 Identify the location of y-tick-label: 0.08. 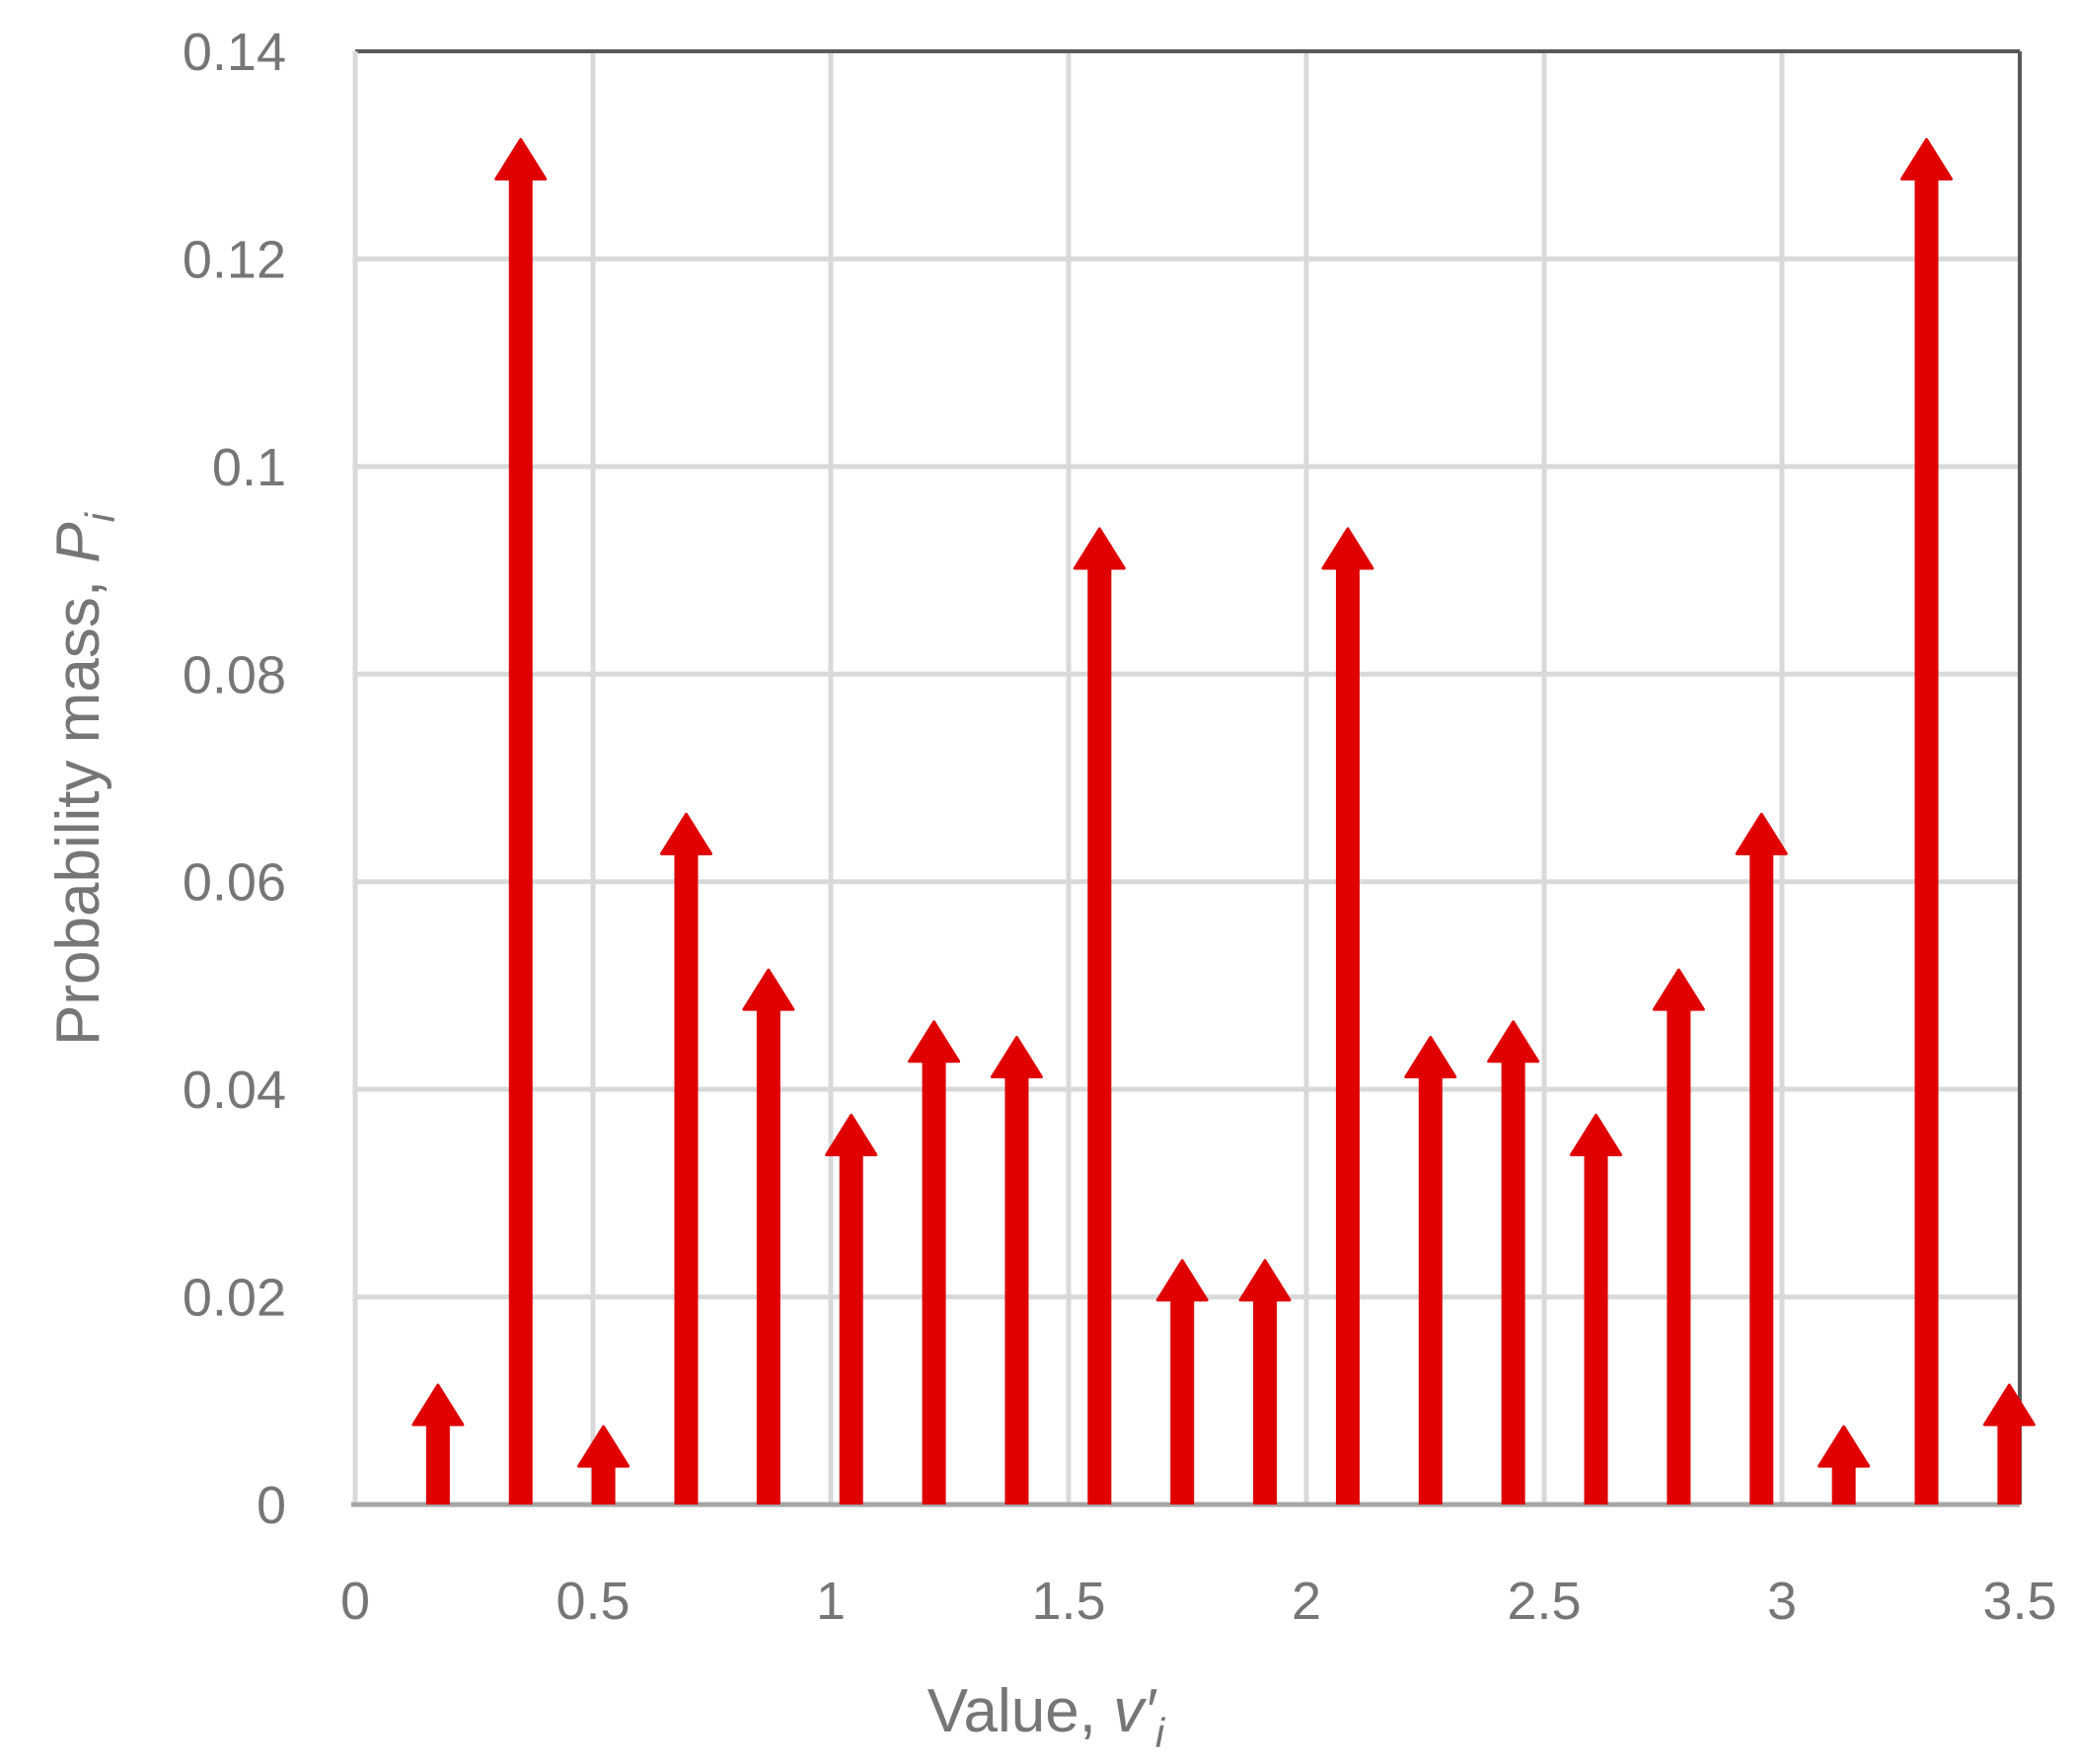
(234, 674).